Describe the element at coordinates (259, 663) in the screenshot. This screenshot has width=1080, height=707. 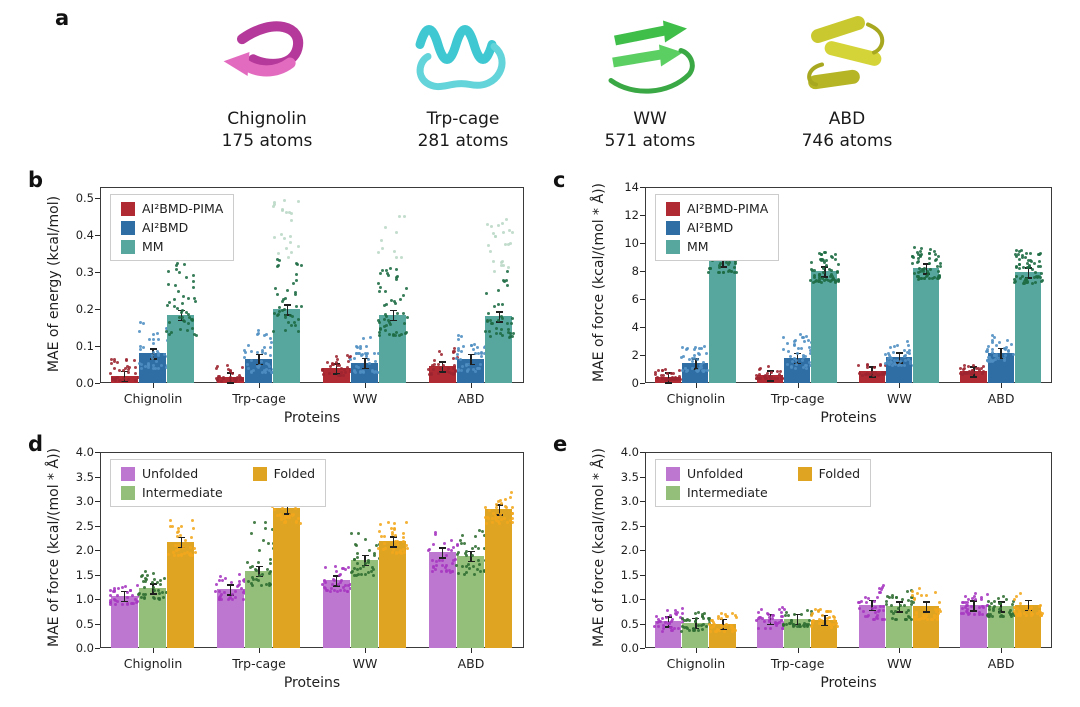
I see `x-category-label: Trp-cage` at that location.